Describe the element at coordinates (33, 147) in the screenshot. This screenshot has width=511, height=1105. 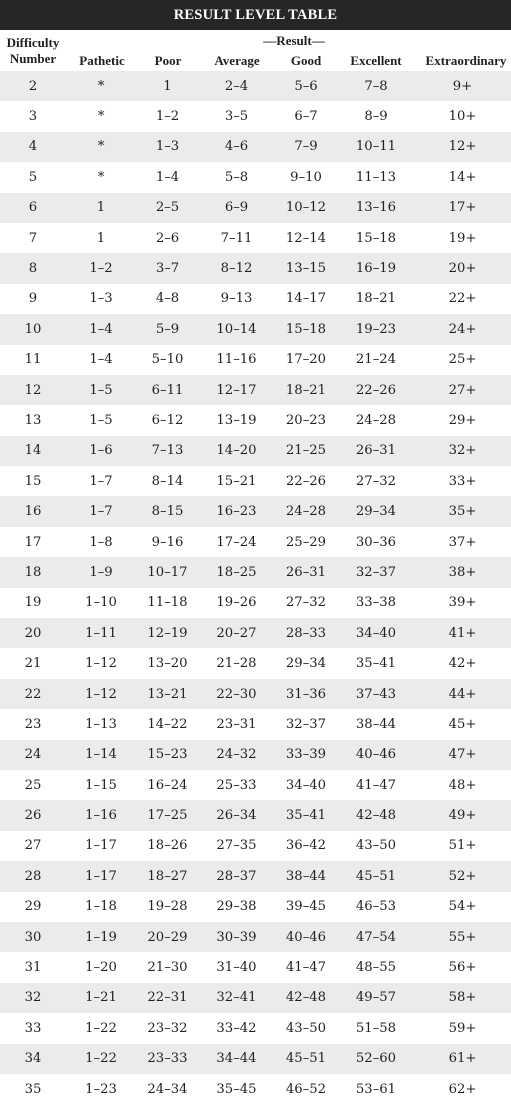
I see `cell-difficulty: 4` at that location.